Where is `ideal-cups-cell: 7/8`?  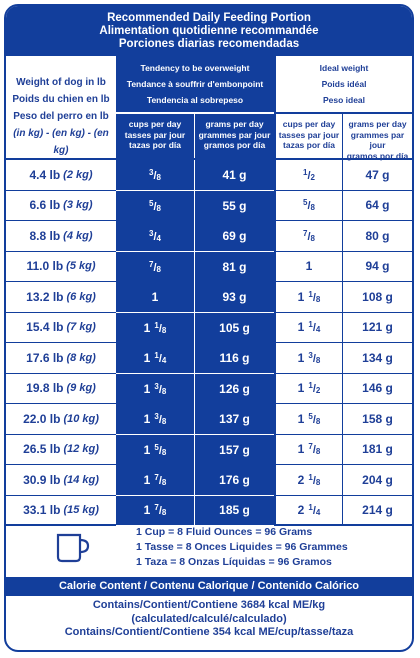
ideal-cups-cell: 7/8 is located at coordinates (308, 236).